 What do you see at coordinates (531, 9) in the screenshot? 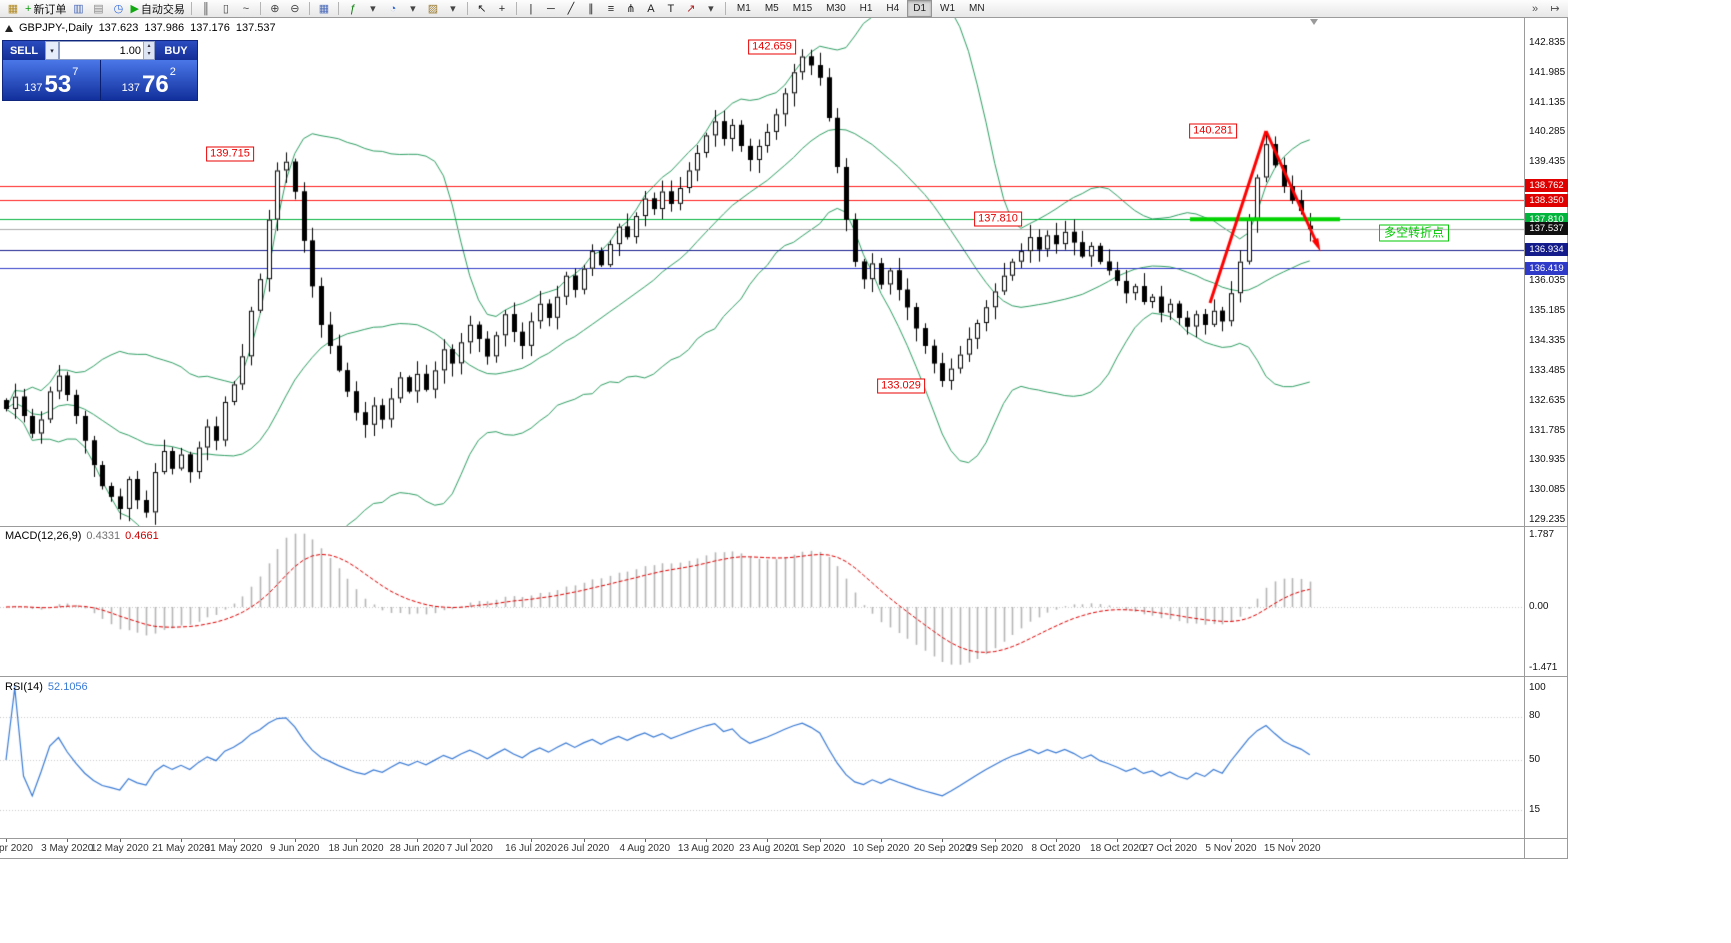
I see `vertical-line-icon: |` at bounding box center [531, 9].